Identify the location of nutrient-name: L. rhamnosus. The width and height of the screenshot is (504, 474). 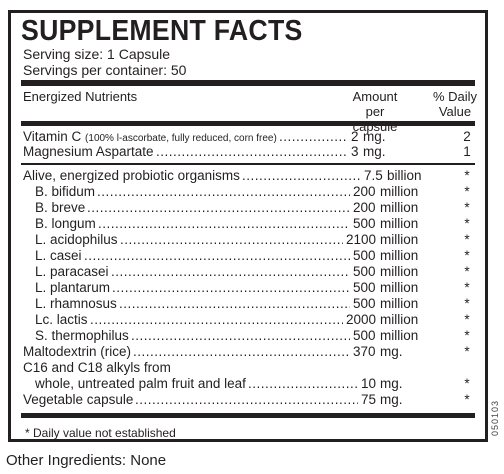
(76, 303).